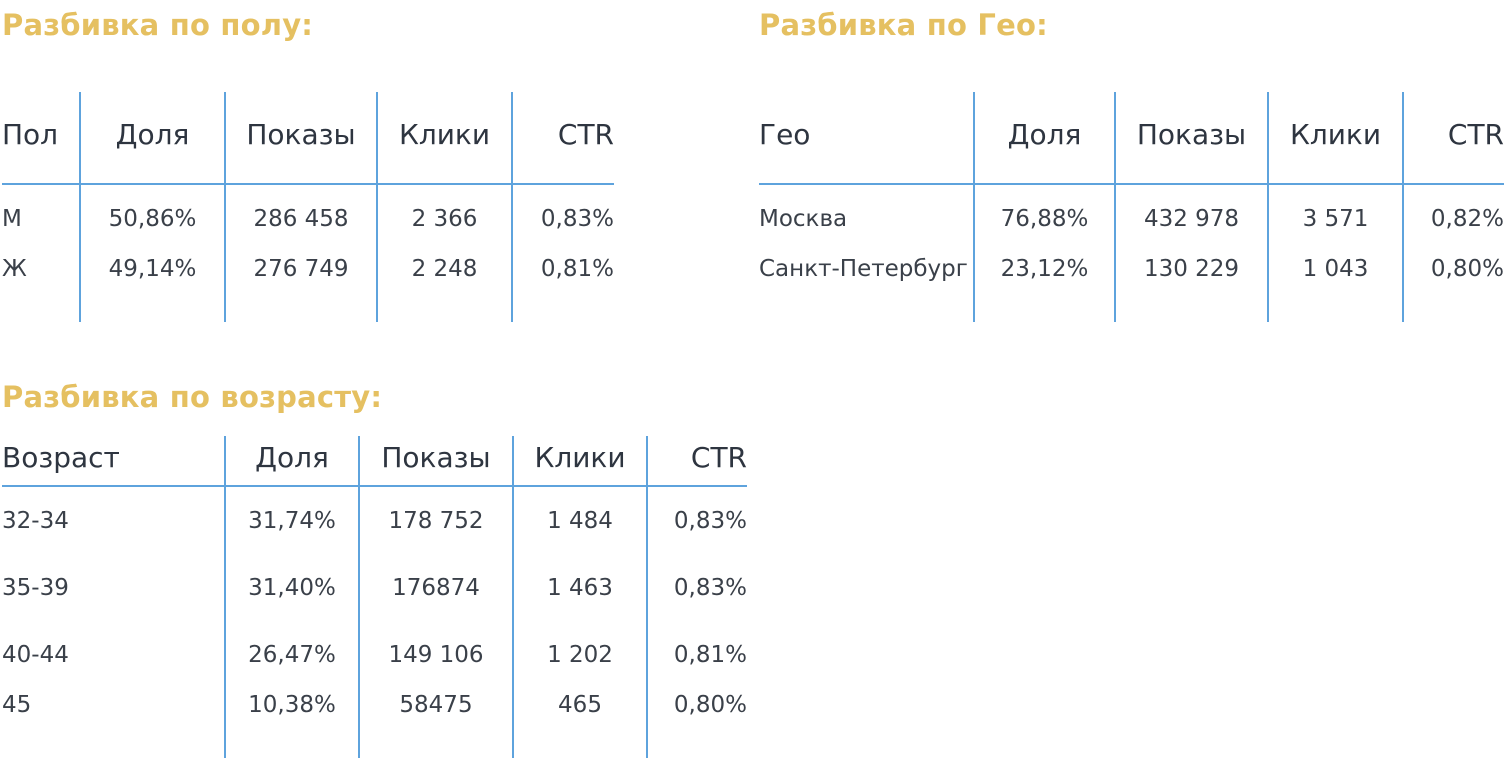 The width and height of the screenshot is (1506, 767). I want to click on cell-share: 49,14%, so click(152, 287).